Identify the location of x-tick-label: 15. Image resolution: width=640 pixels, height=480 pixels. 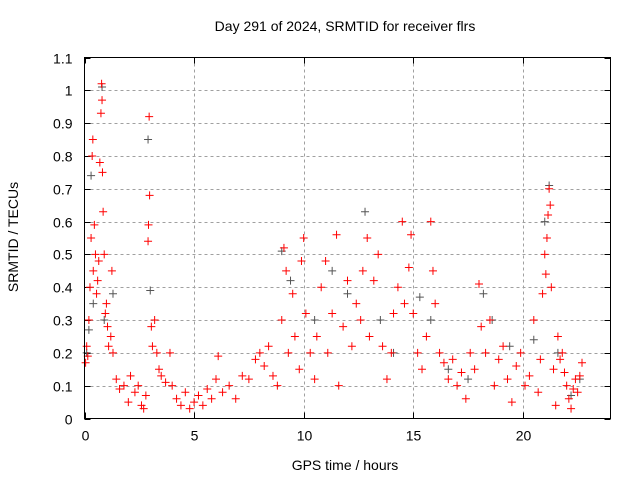
(414, 436).